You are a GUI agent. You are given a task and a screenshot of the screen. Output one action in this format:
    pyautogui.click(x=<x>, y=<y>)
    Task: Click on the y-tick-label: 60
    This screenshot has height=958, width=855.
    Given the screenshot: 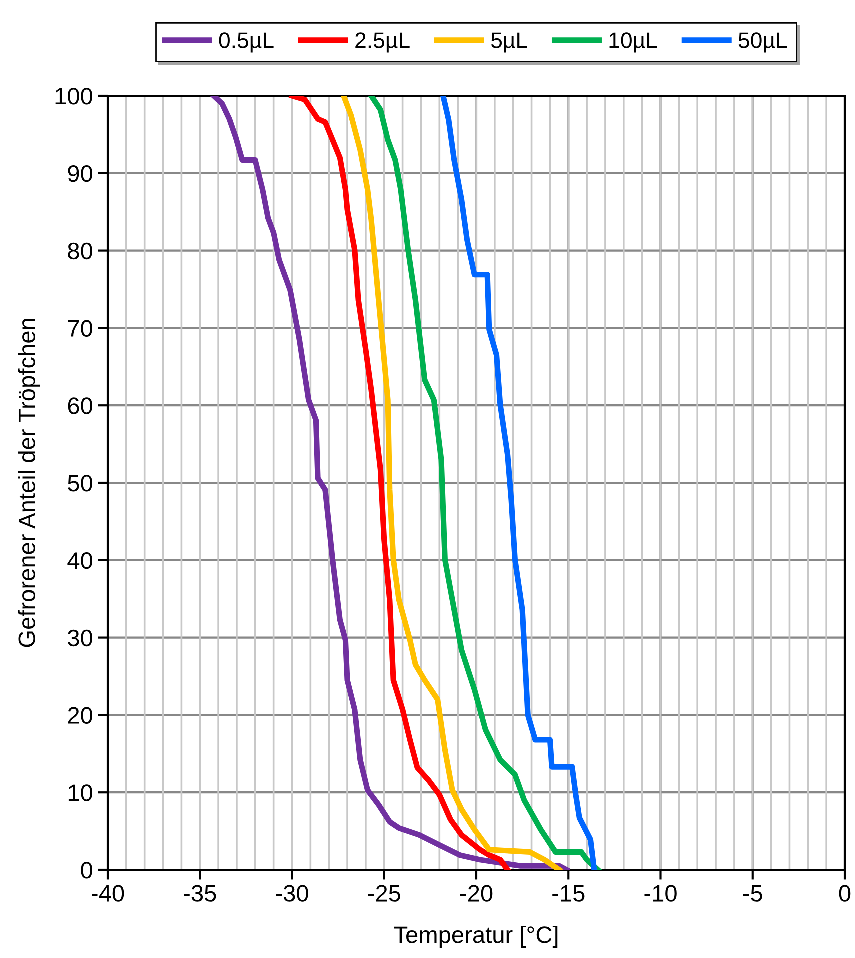 What is the action you would take?
    pyautogui.click(x=80, y=406)
    